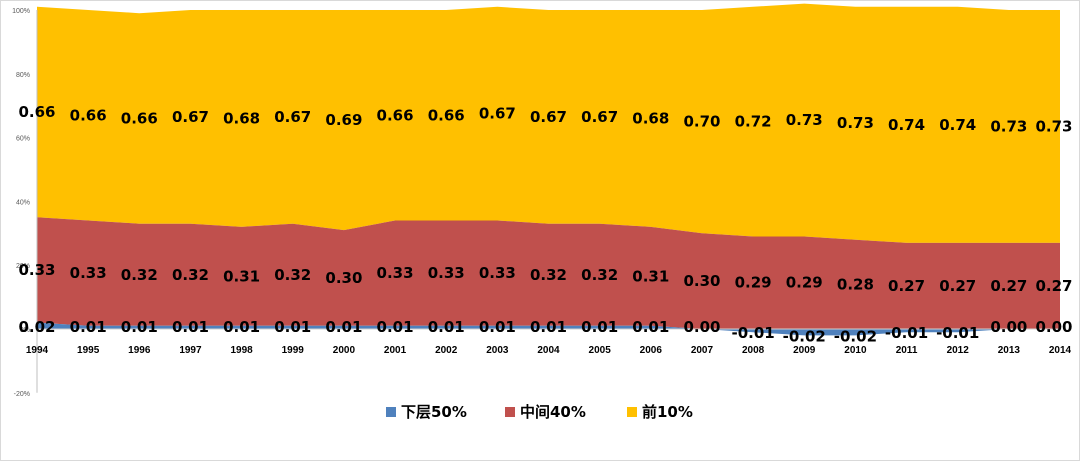 Image resolution: width=1080 pixels, height=461 pixels. What do you see at coordinates (855, 284) in the screenshot?
I see `data-label: 0.28` at bounding box center [855, 284].